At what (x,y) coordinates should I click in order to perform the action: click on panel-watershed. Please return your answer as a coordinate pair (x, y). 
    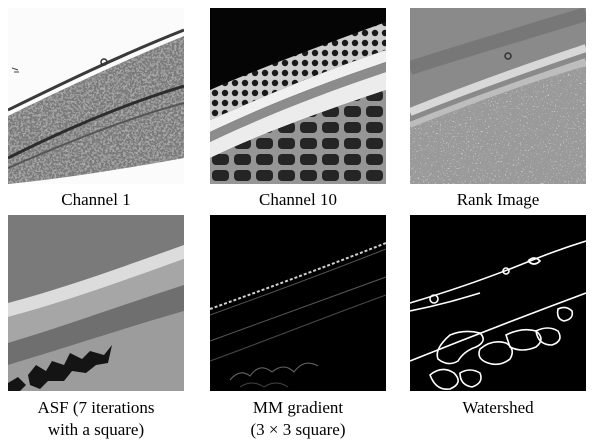
    Looking at the image, I should click on (498, 303).